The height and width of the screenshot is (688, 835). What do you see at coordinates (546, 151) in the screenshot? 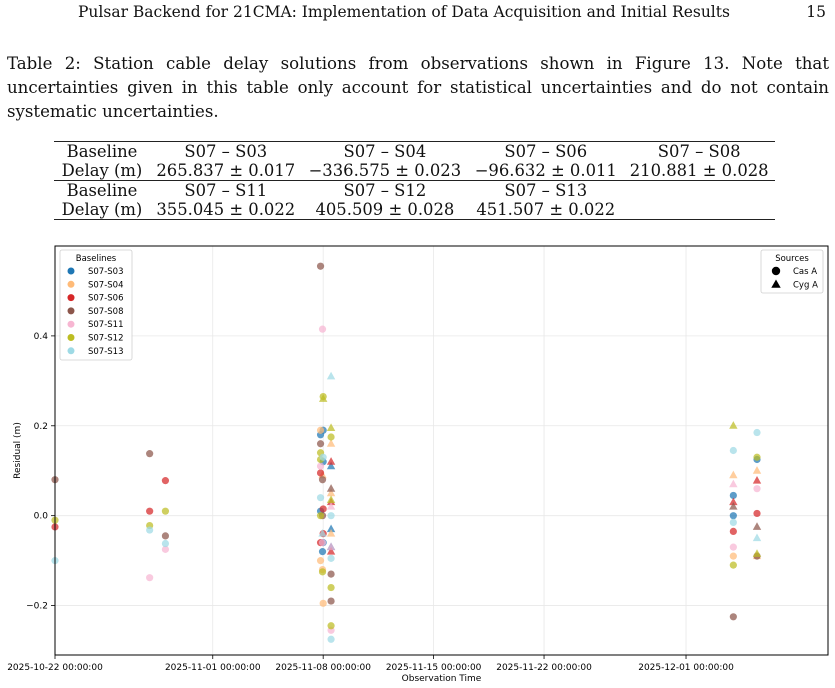
I see `table-cell: S07 – S06` at bounding box center [546, 151].